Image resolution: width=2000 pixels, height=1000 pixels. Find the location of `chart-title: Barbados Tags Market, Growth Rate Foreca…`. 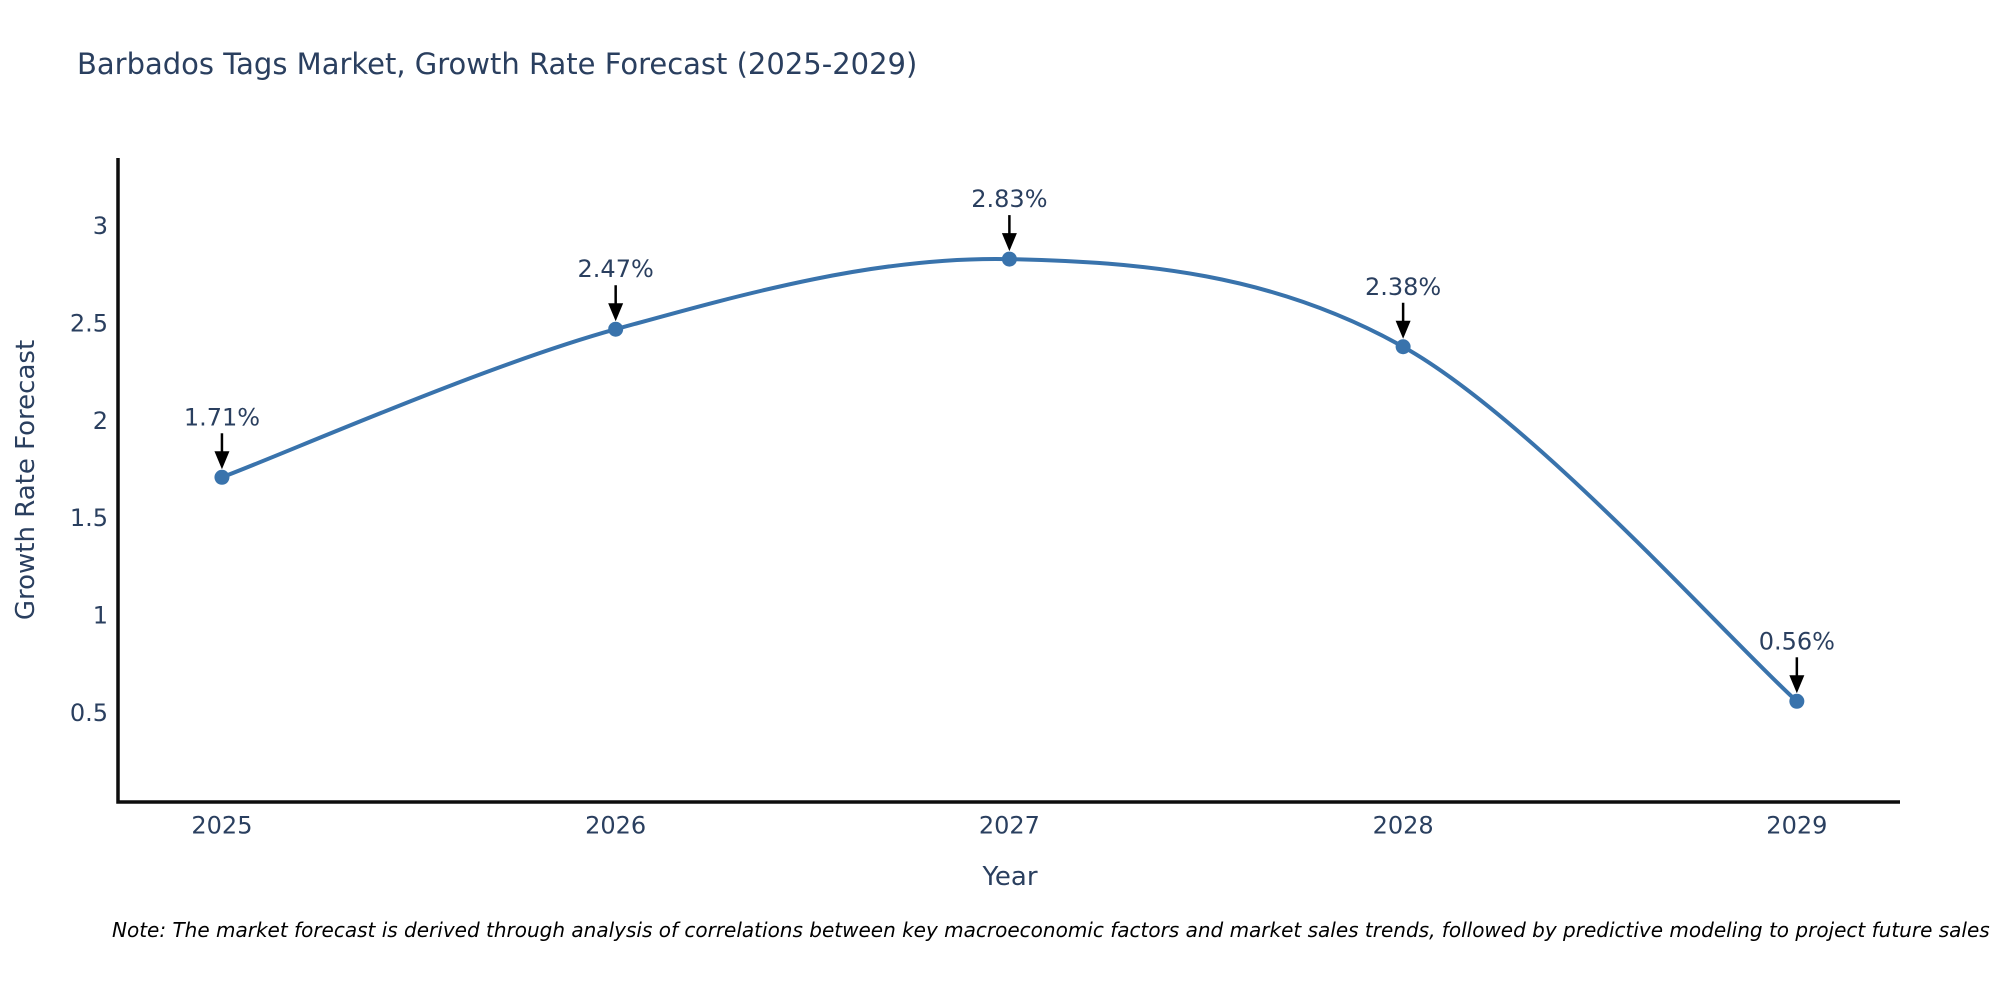

chart-title: Barbados Tags Market, Growth Rate Foreca… is located at coordinates (497, 64).